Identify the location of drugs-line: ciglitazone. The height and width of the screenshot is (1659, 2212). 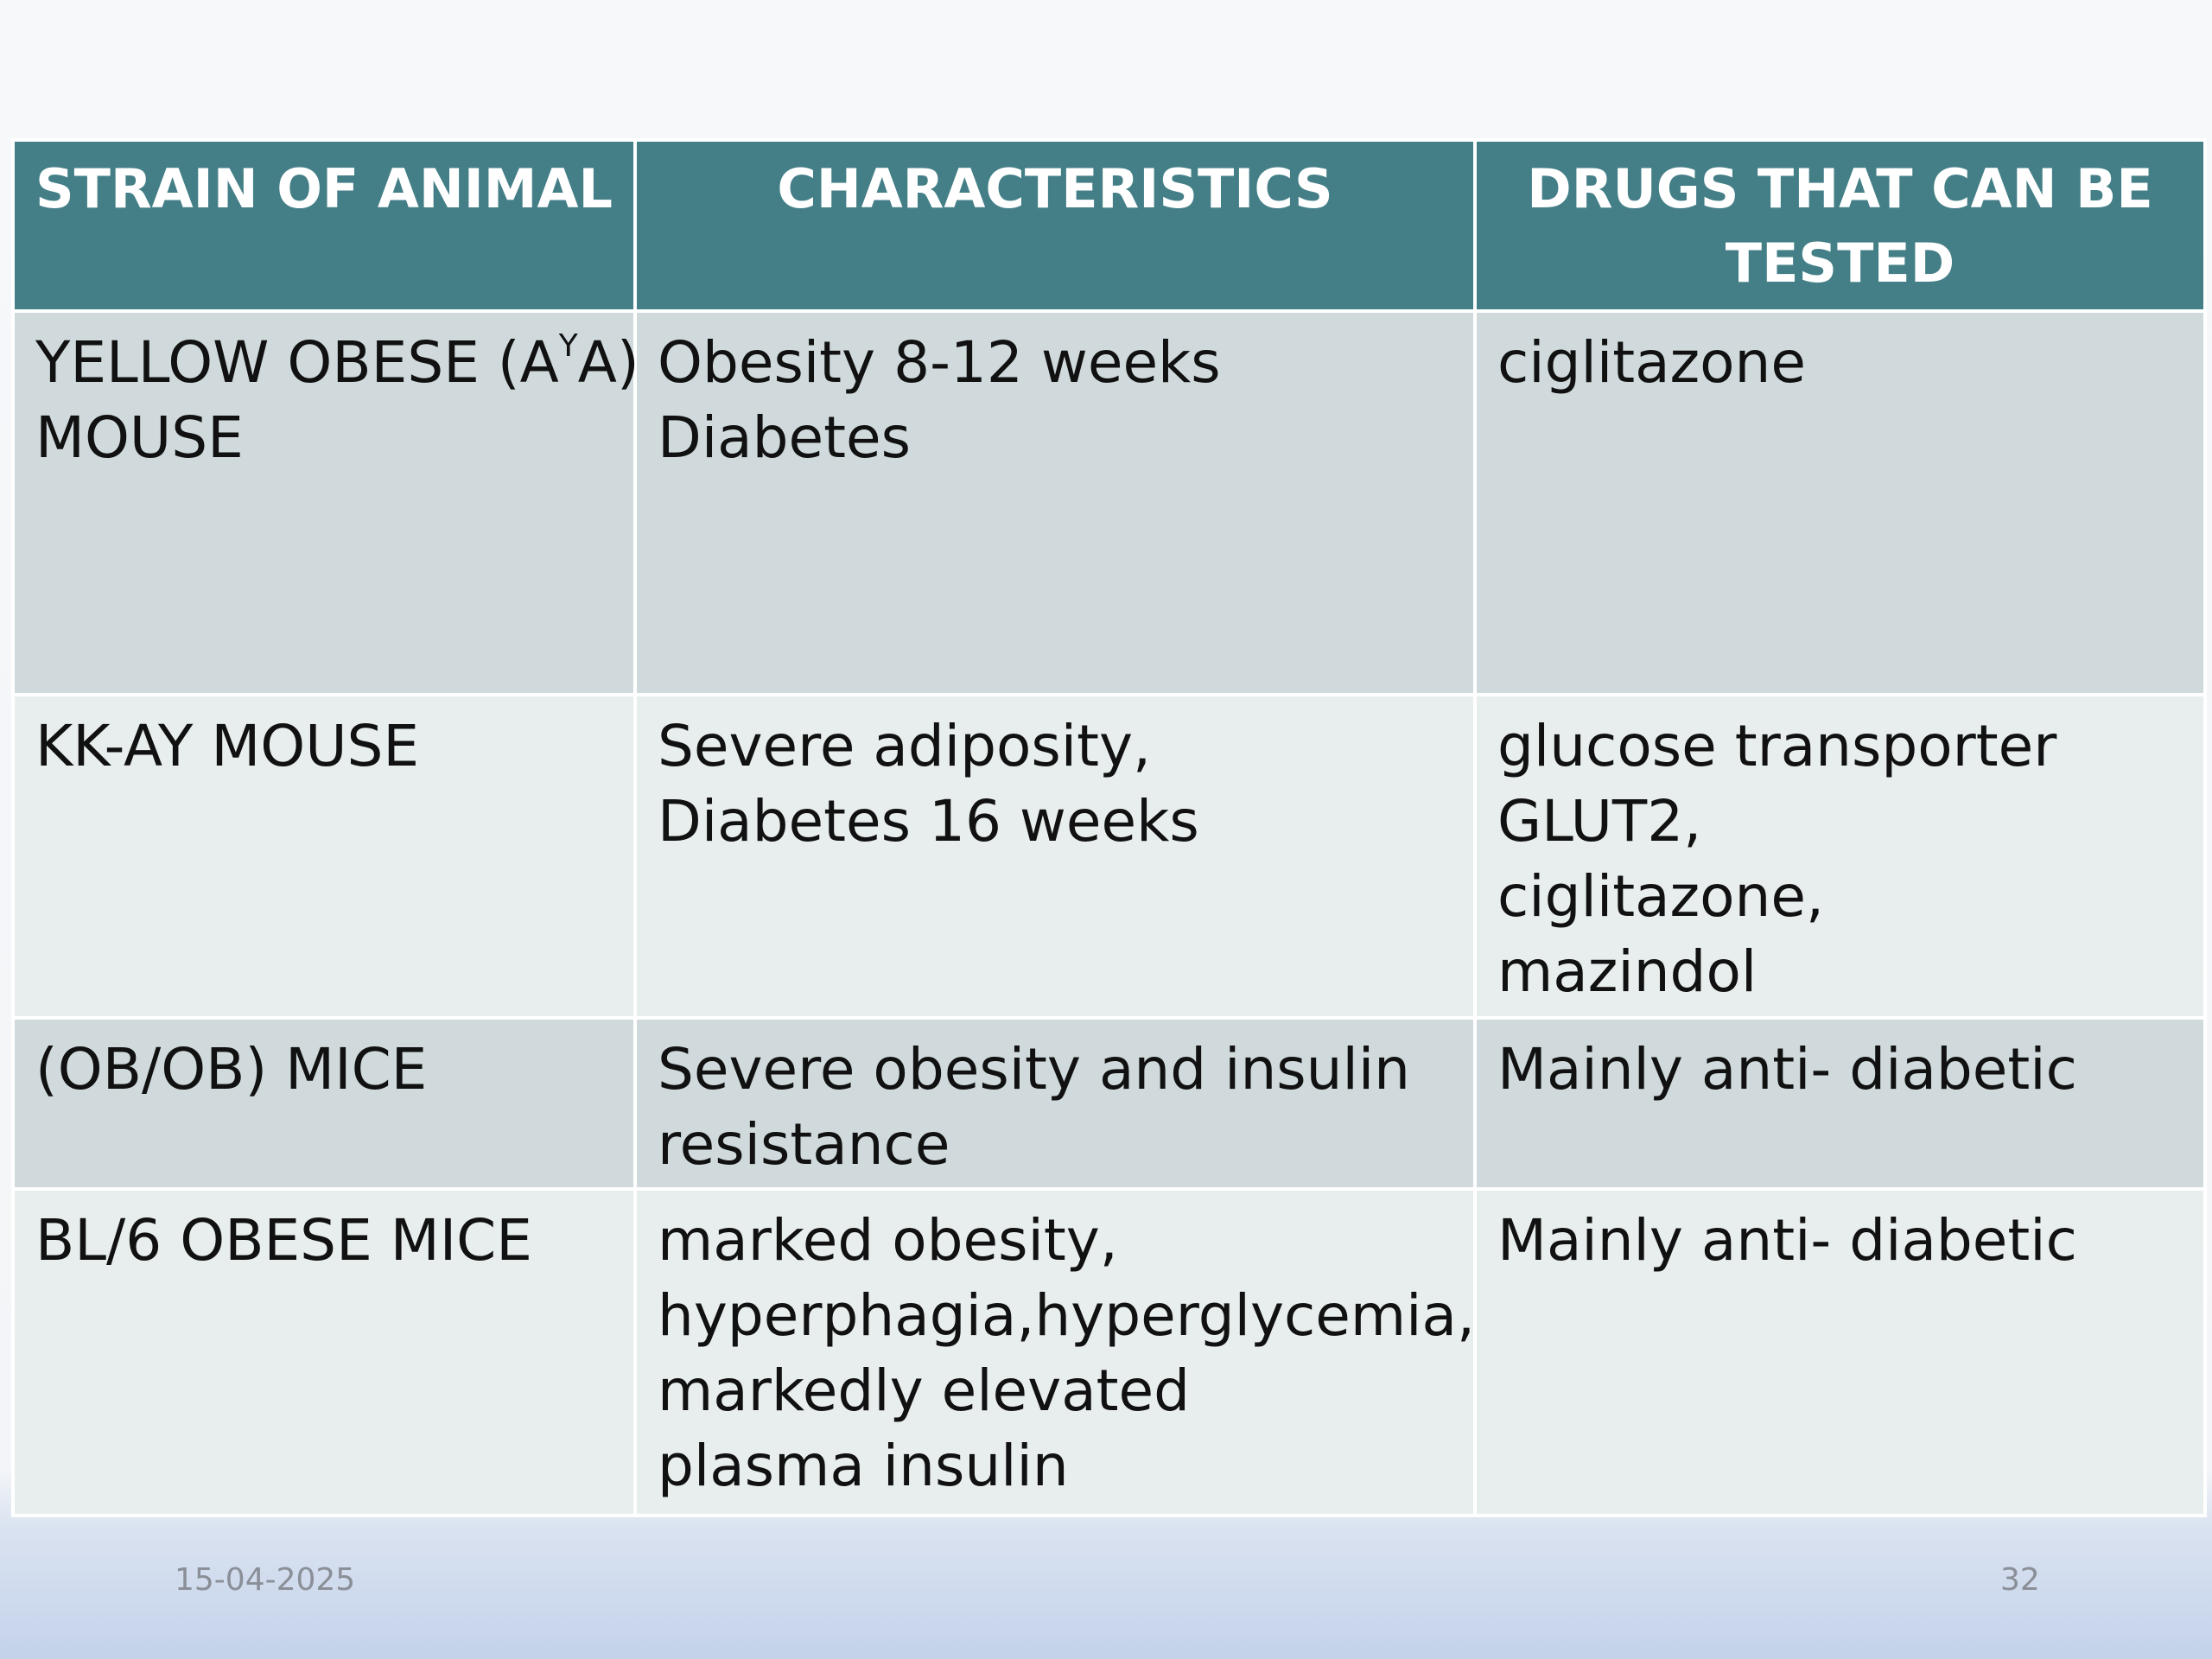
(1651, 362).